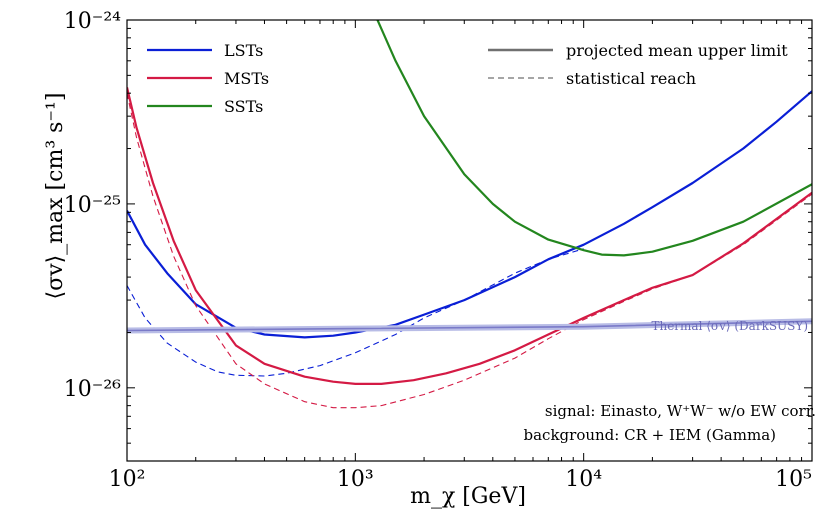 Image resolution: width=832 pixels, height=511 pixels. Describe the element at coordinates (469, 326) in the screenshot. I see `series-thermal-line` at that location.